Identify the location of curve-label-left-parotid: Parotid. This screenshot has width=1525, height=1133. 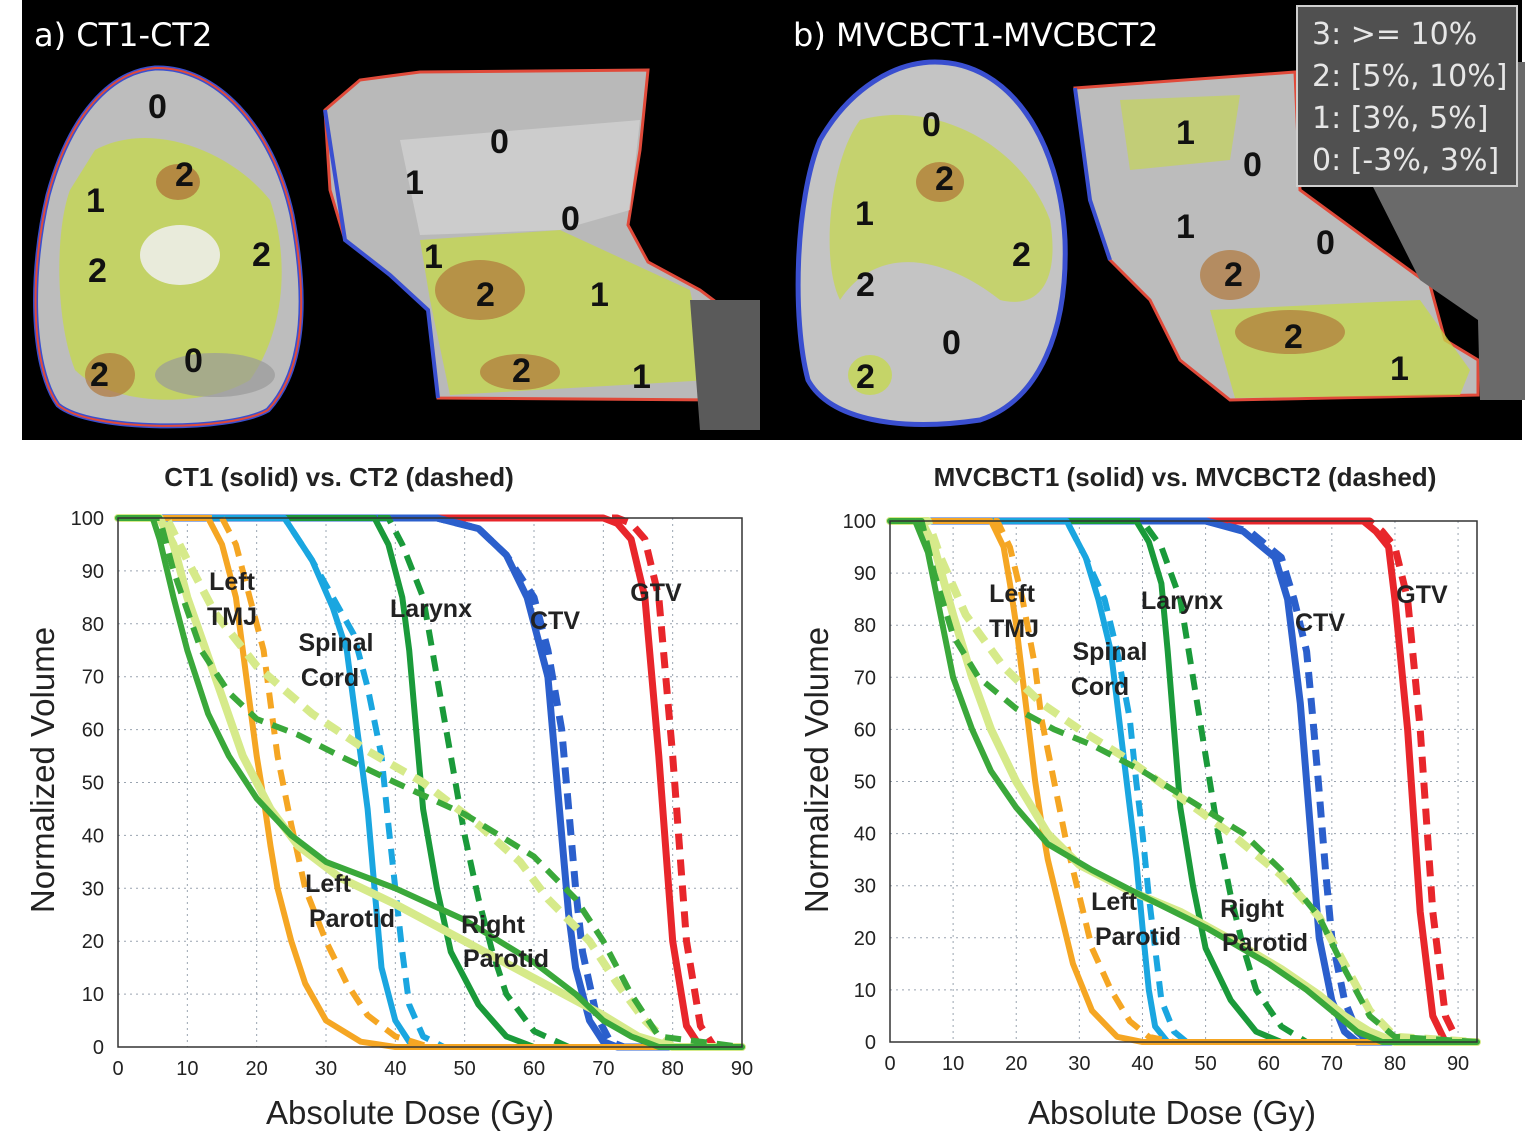
(352, 919).